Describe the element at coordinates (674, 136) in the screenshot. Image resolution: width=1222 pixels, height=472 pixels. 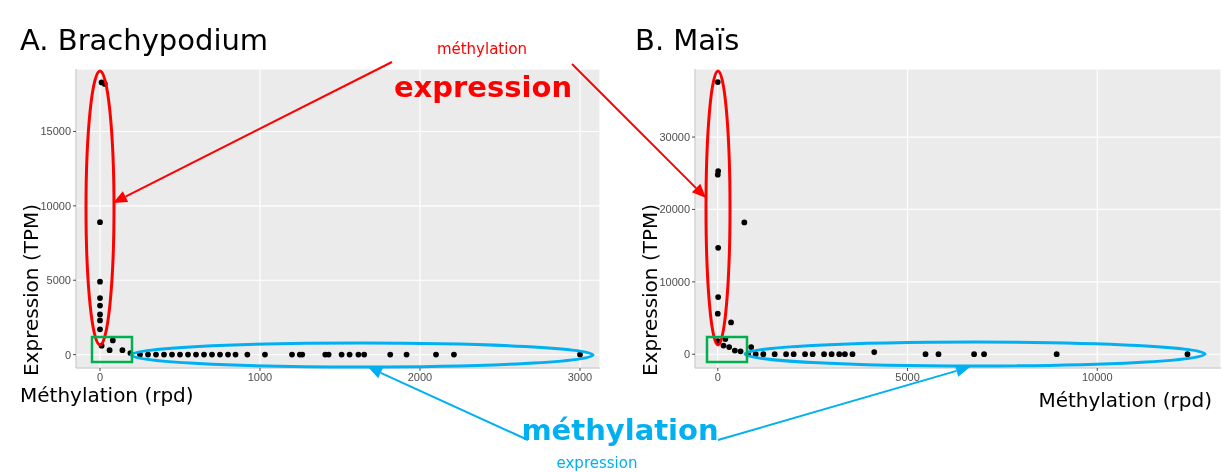
I see `y-tick-label: 30000` at that location.